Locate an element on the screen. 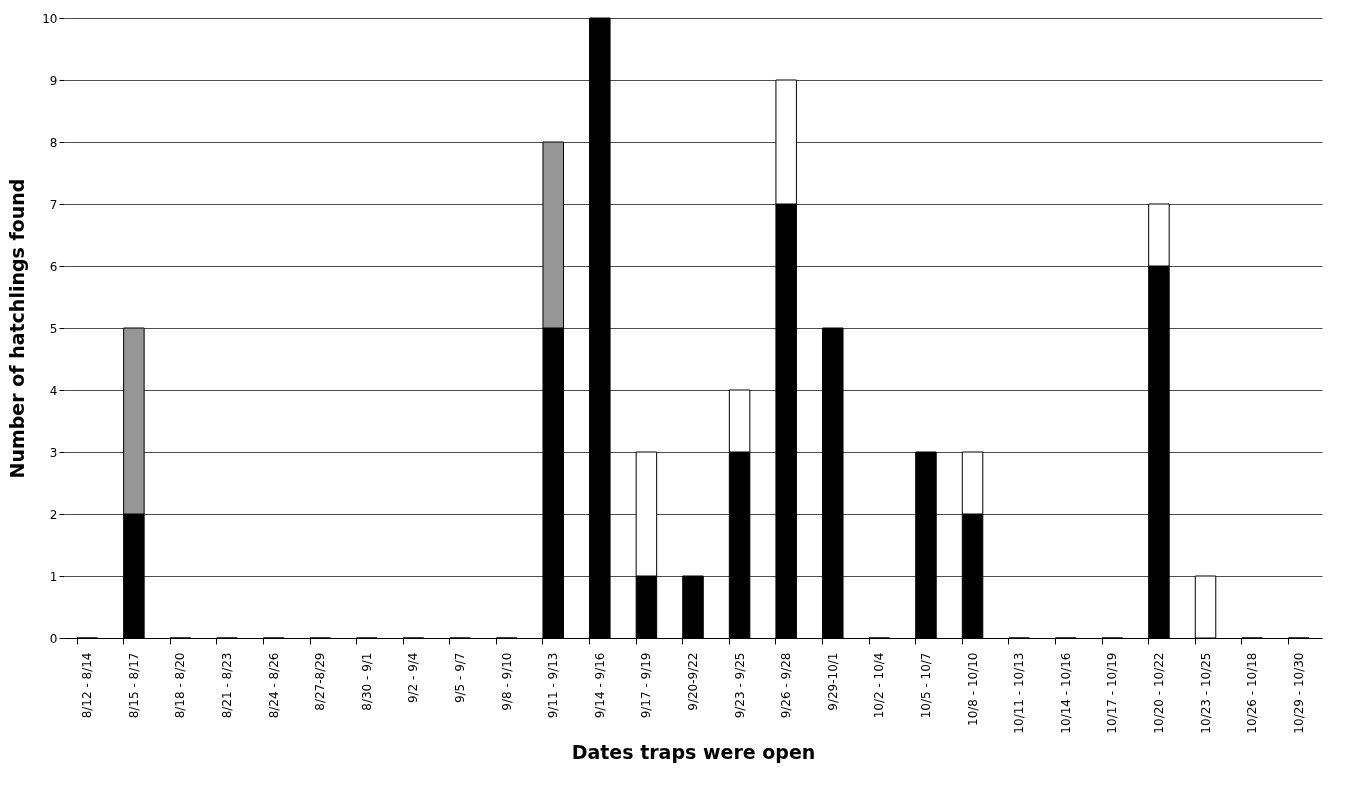 This screenshot has height=809, width=1359. x-tick-label: 9/11 - 9/13 is located at coordinates (553, 685).